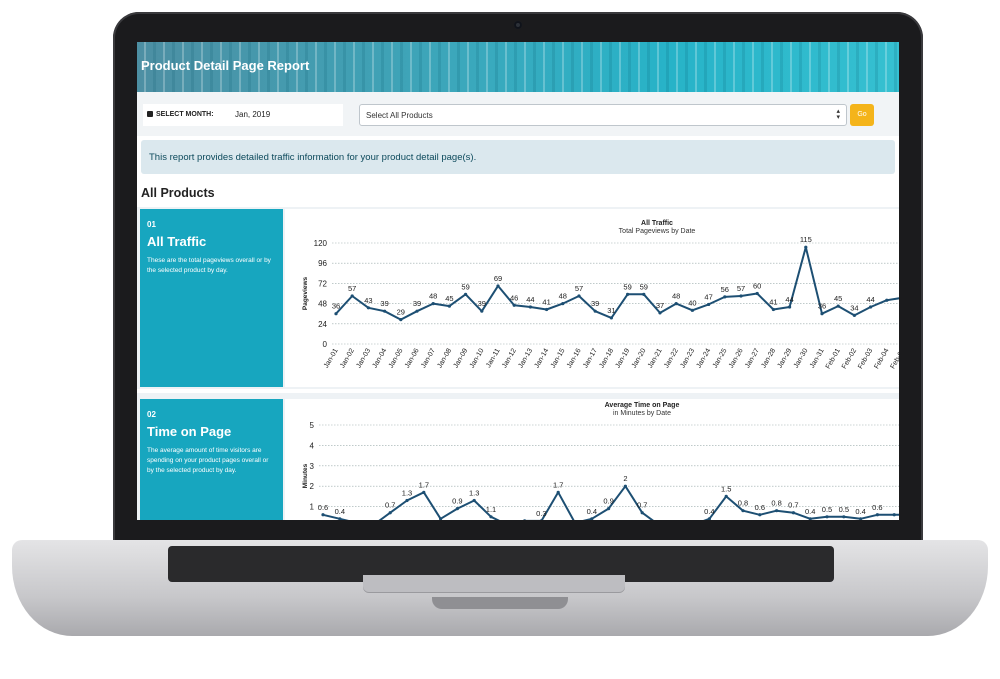 This screenshot has height=679, width=1000. I want to click on y-tick-label: 2, so click(312, 486).